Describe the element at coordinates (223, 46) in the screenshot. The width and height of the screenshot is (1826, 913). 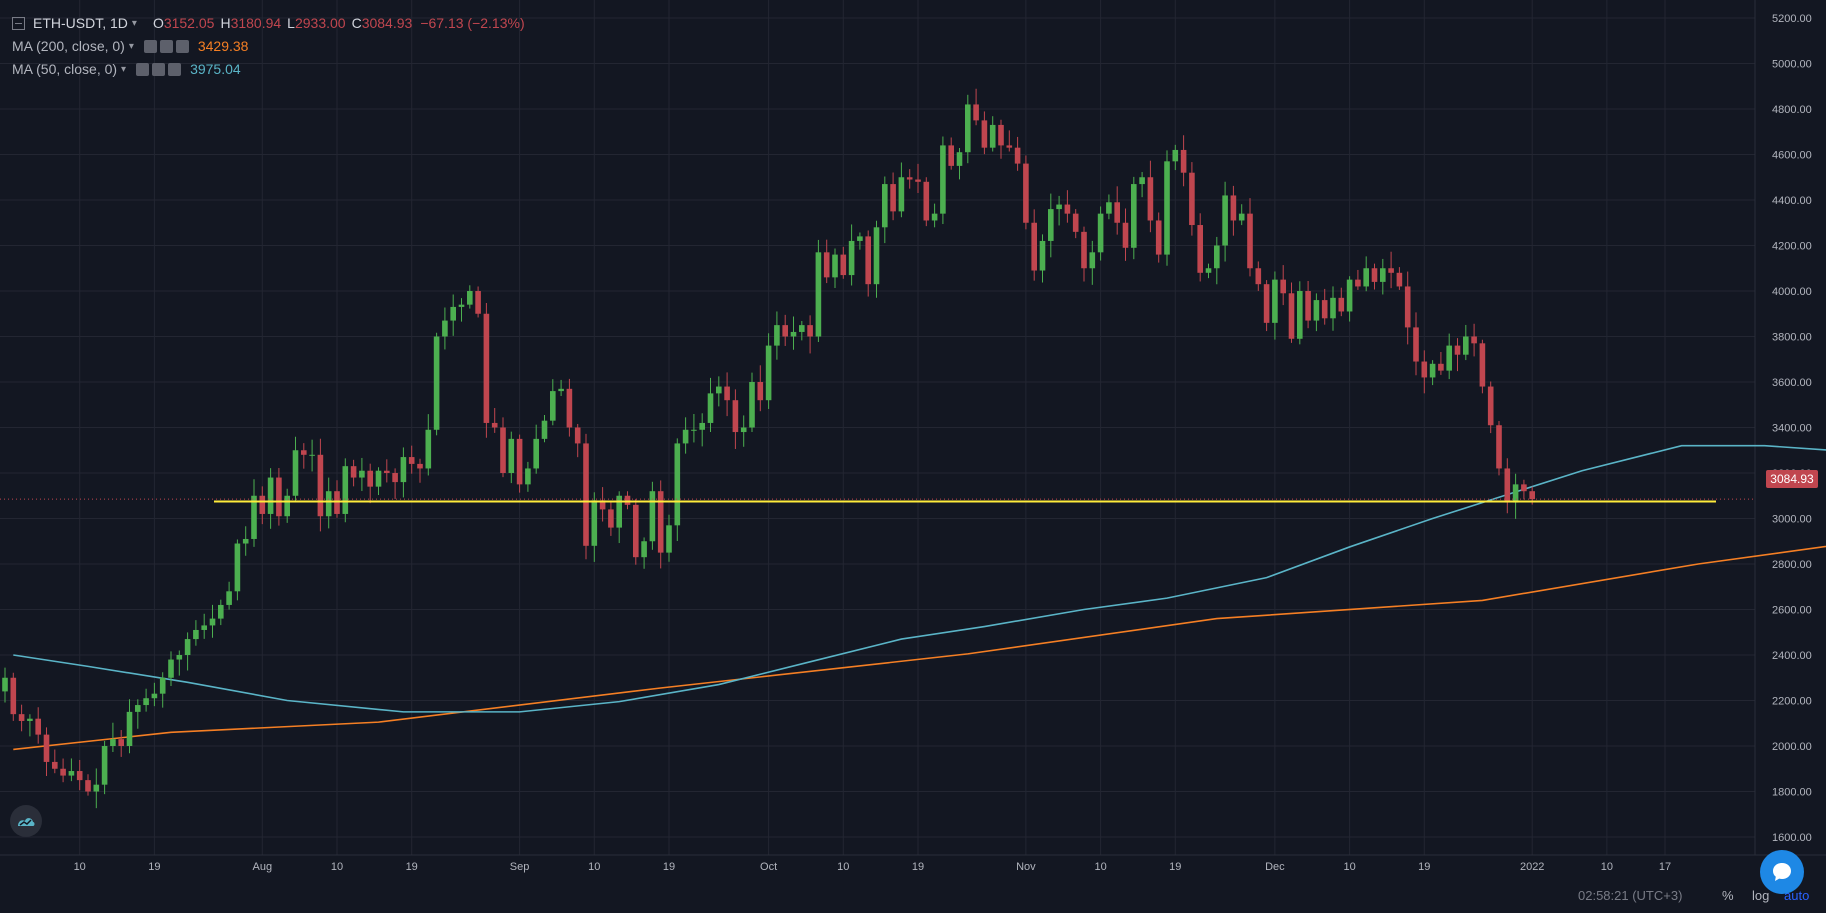
I see `ma200-value: 3429.38` at that location.